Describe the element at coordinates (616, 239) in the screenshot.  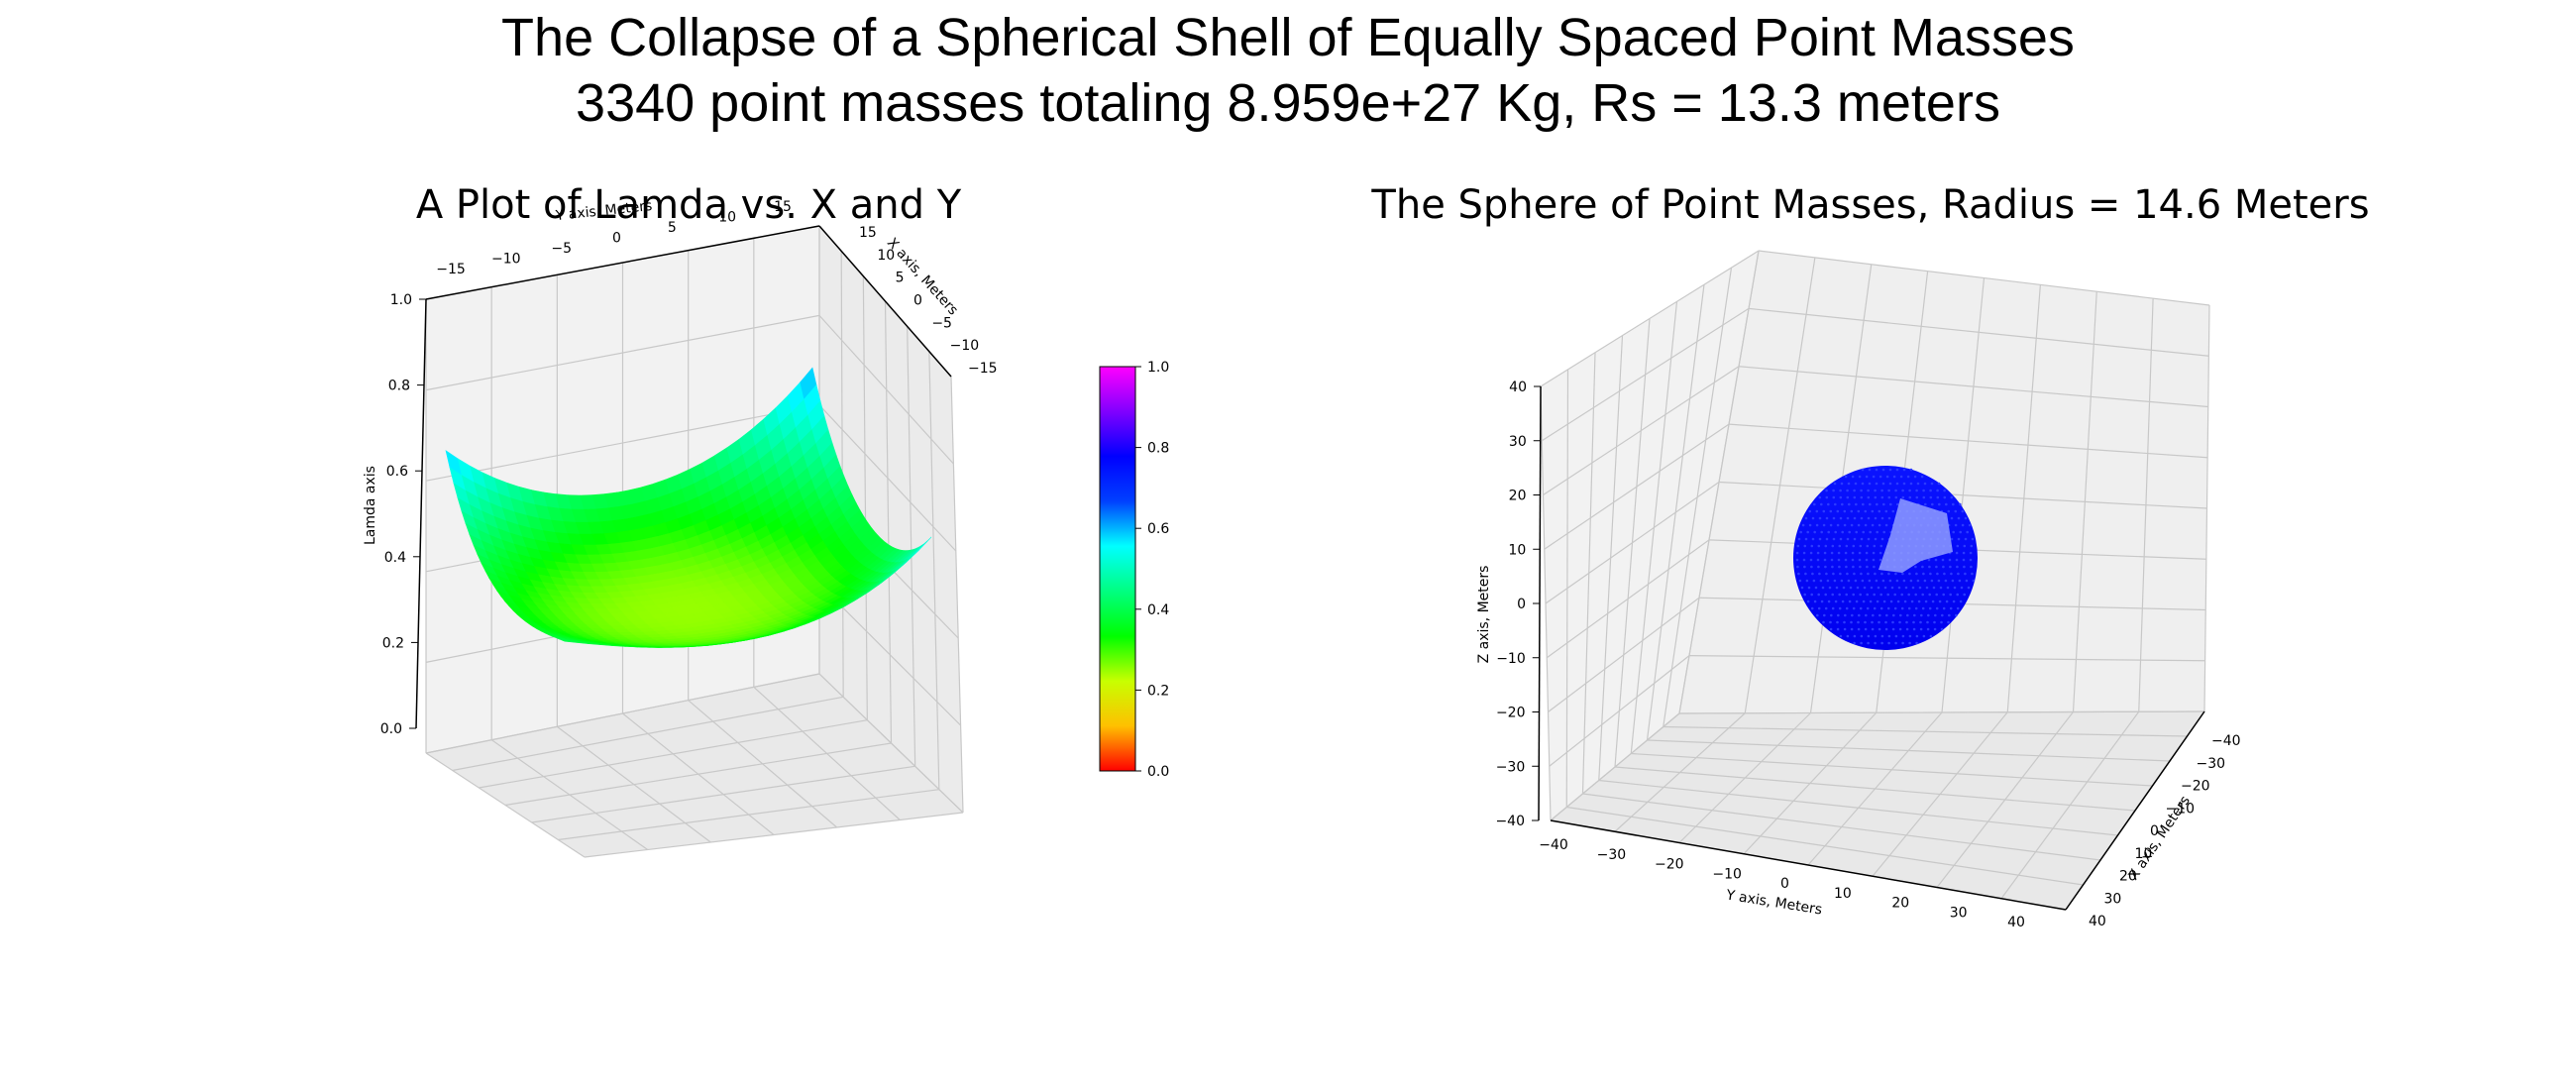
I see `y-tick-label: 0` at that location.